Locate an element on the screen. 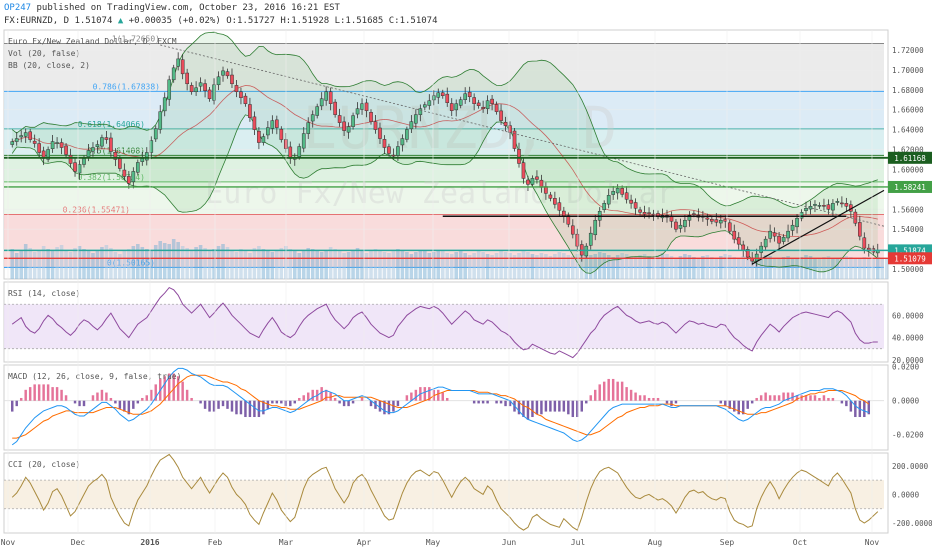 This screenshot has width=932, height=550. y-tick-label: 1.64000 is located at coordinates (908, 130).